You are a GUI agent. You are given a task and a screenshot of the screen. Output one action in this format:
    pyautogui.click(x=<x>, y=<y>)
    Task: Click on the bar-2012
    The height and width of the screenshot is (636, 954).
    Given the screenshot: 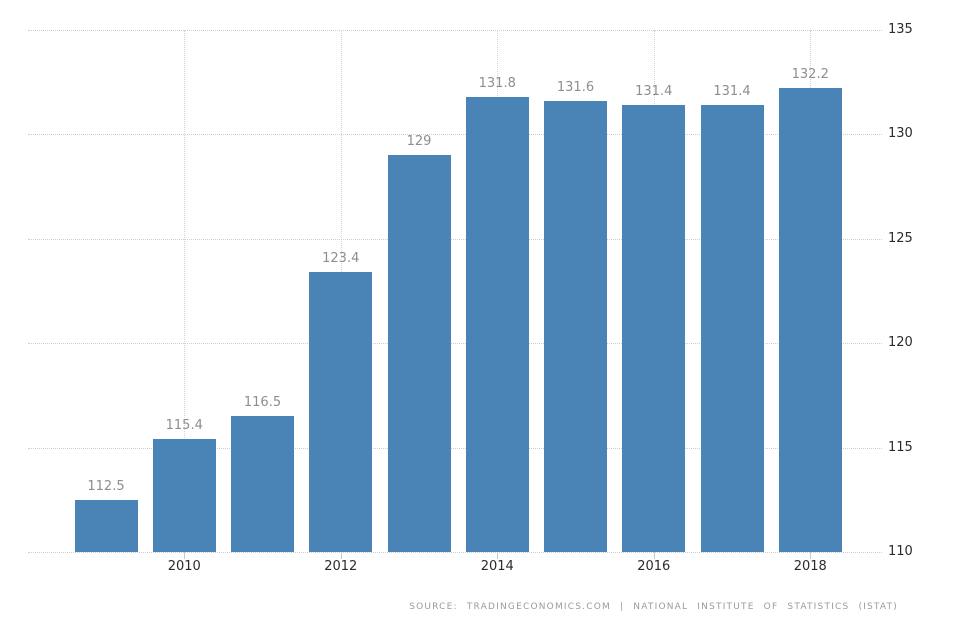 What is the action you would take?
    pyautogui.click(x=341, y=412)
    